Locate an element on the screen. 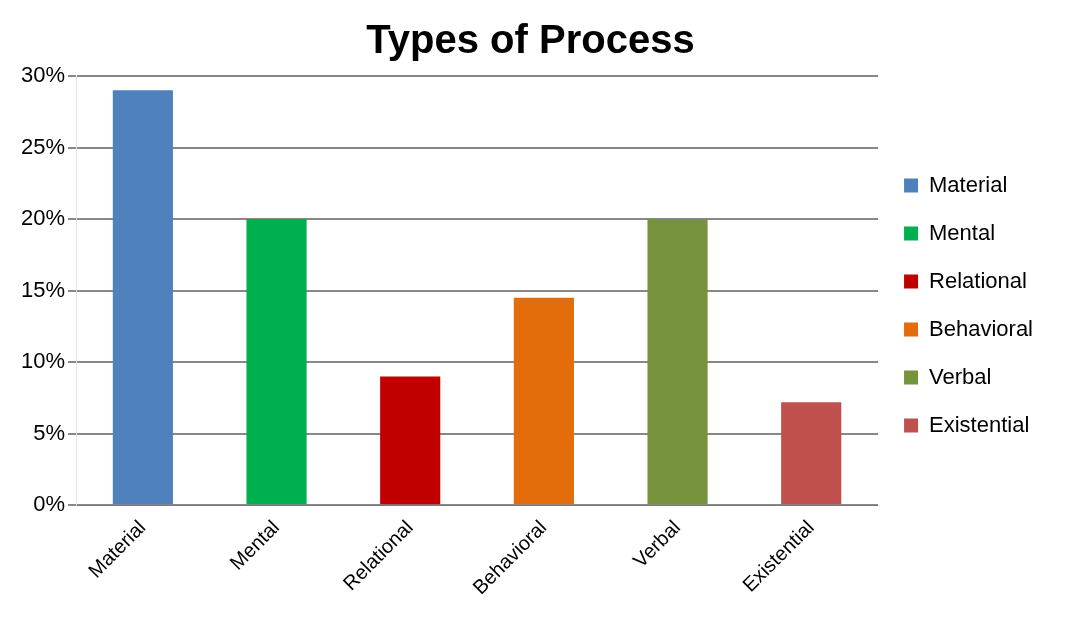 The width and height of the screenshot is (1071, 621). y-tick-label: 5% is located at coordinates (49, 432).